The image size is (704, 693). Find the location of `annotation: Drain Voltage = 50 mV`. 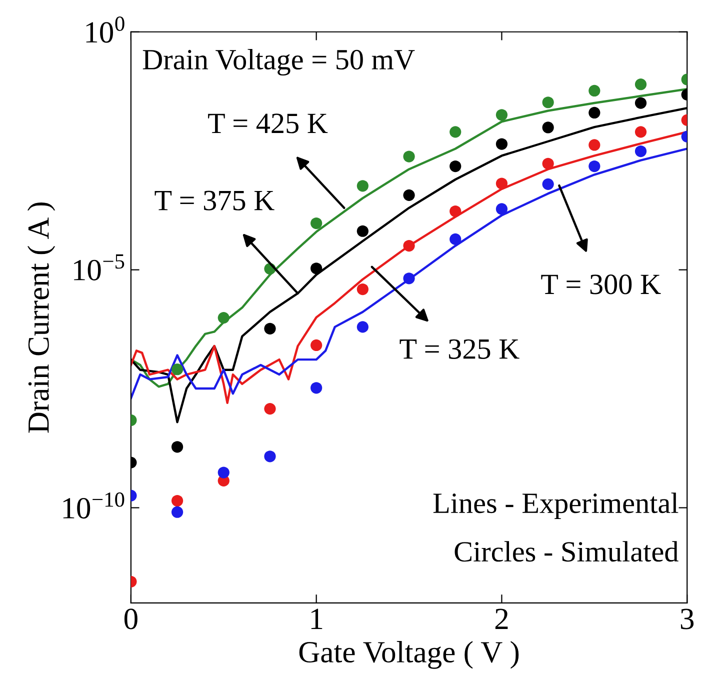

annotation: Drain Voltage = 50 mV is located at coordinates (278, 62).